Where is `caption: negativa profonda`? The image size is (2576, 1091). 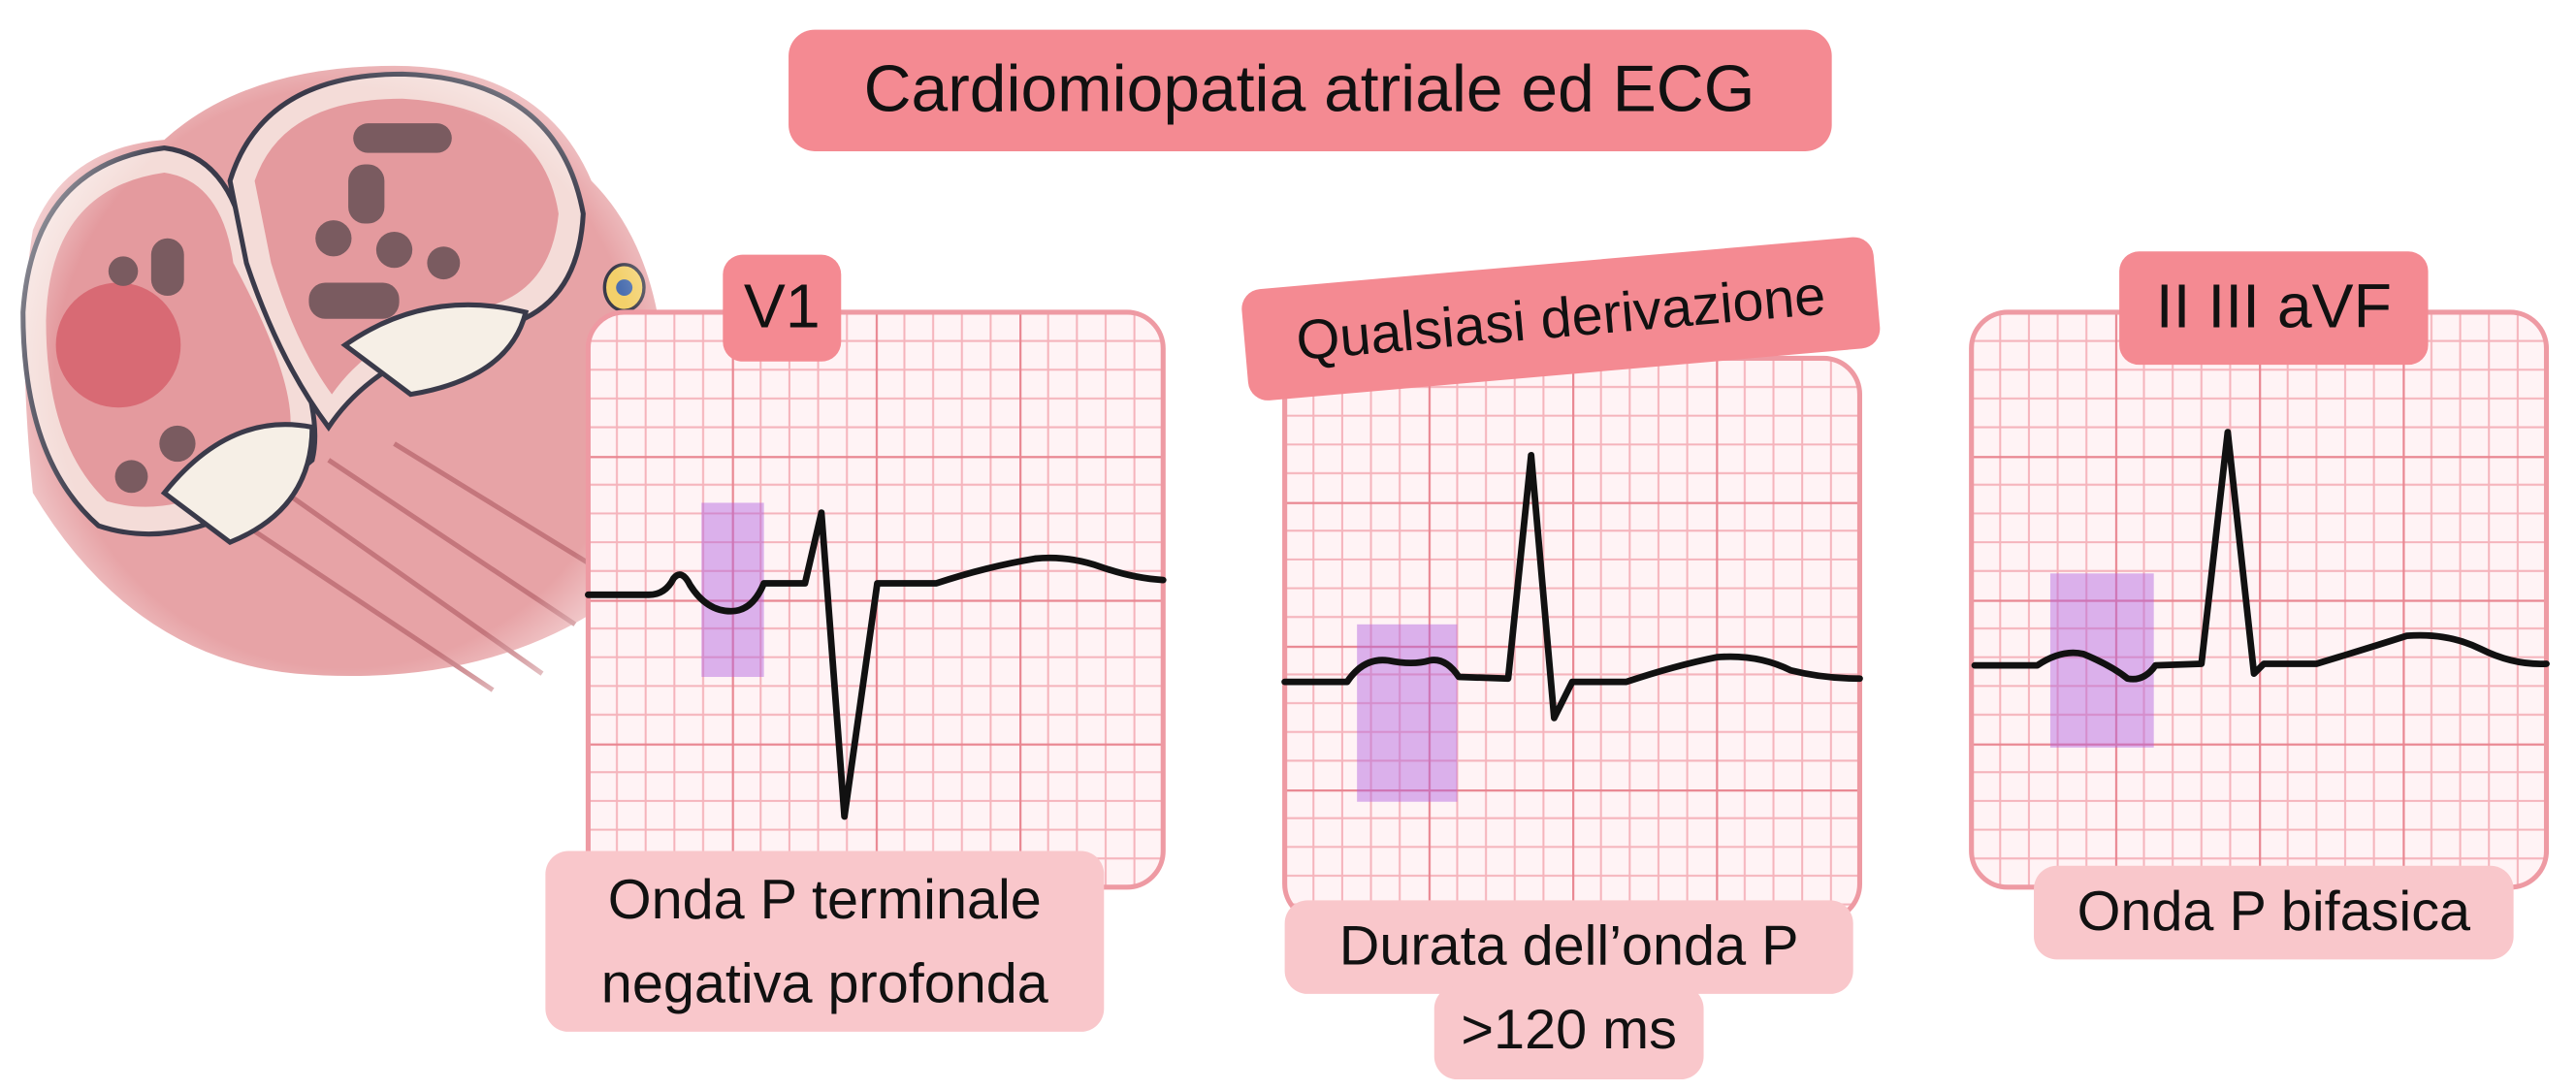 caption: negativa profonda is located at coordinates (825, 983).